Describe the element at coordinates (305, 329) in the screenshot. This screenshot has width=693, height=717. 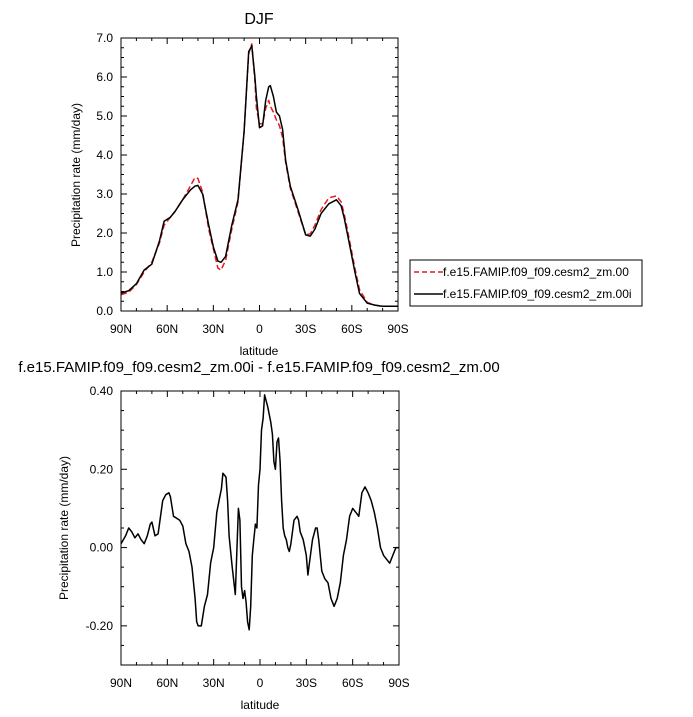
I see `top-x-tick-label: 30S` at that location.